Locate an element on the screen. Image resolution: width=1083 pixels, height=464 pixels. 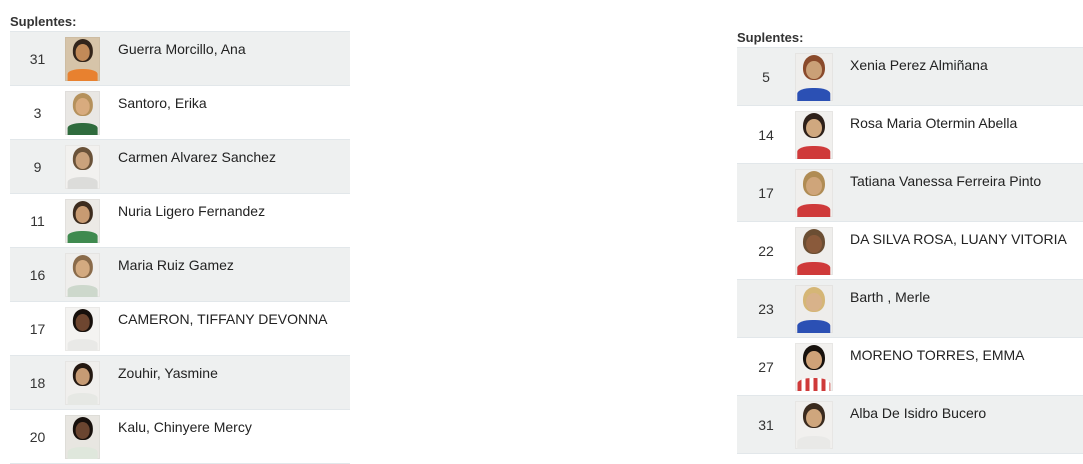
player-row: 20 Kalu, Chinyere Mercy is located at coordinates (180, 437).